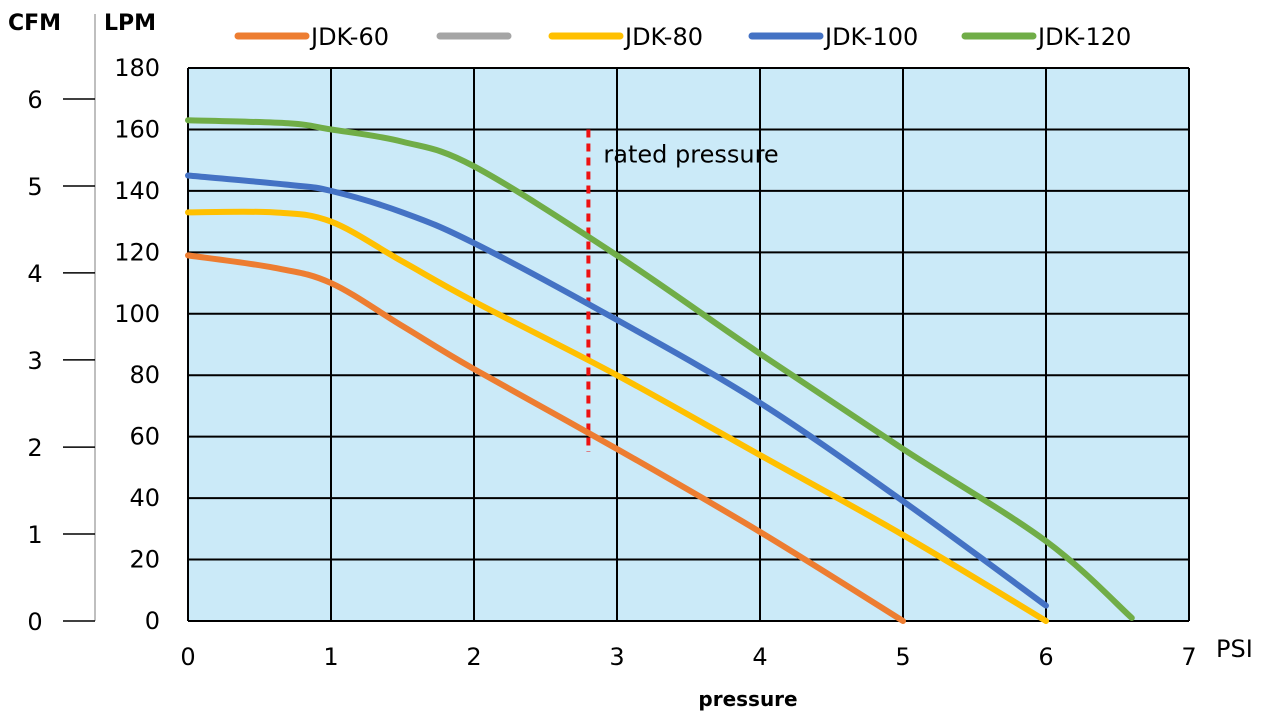  What do you see at coordinates (330, 657) in the screenshot?
I see `x-tick-label: 1` at bounding box center [330, 657].